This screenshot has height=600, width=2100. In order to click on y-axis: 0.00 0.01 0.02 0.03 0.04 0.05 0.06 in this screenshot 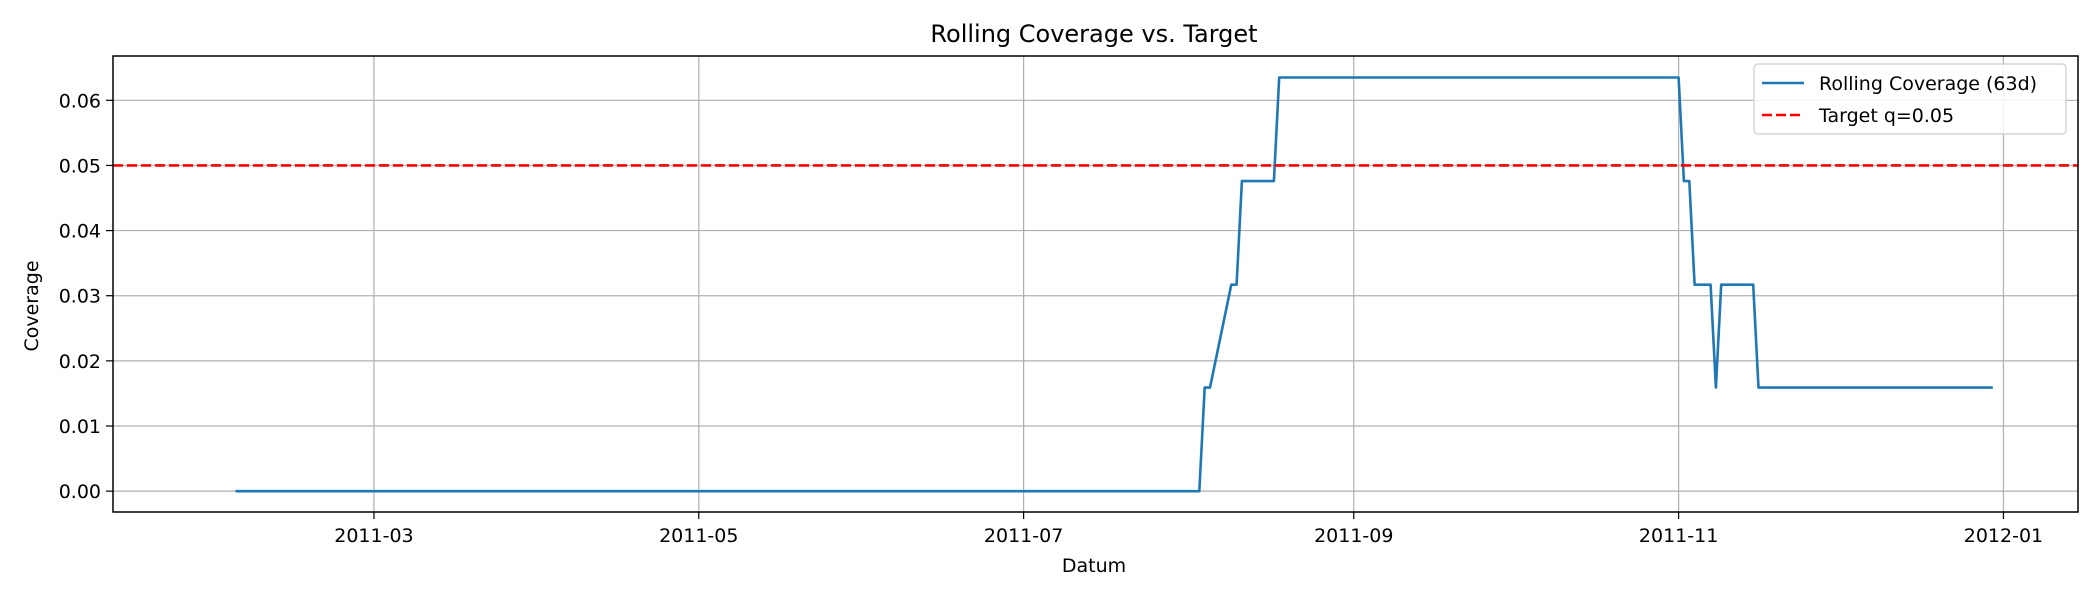, I will do `click(86, 296)`.